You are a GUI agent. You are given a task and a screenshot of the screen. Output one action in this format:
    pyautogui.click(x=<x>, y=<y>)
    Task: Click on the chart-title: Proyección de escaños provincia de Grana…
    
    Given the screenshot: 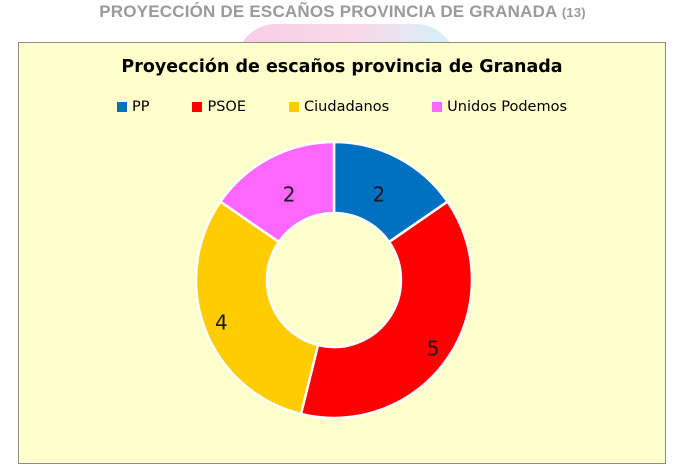 What is the action you would take?
    pyautogui.click(x=342, y=67)
    